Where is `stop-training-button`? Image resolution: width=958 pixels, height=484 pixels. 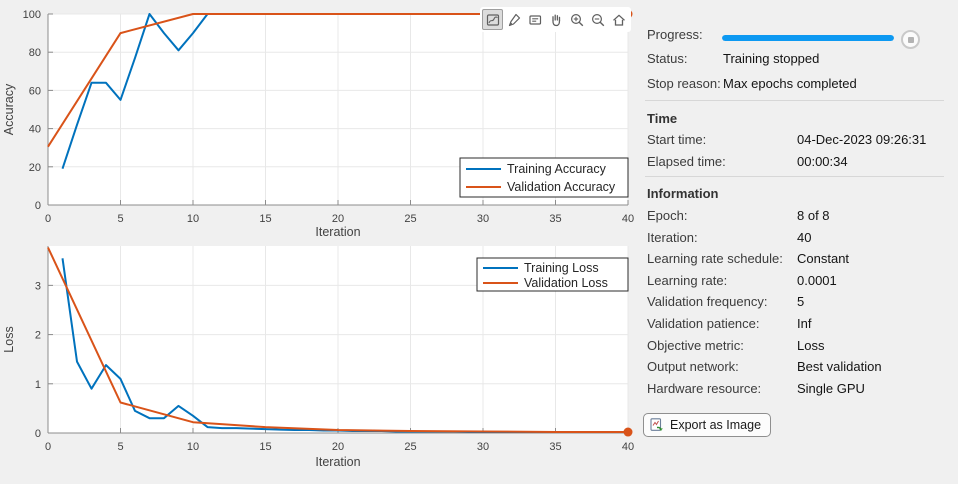 stop-training-button is located at coordinates (910, 39).